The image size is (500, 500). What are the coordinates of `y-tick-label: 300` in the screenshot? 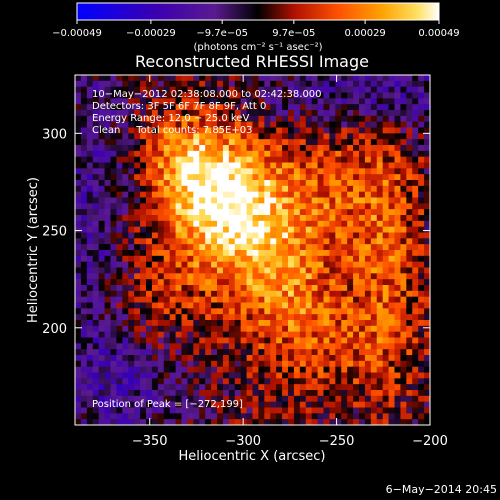 It's located at (54, 134).